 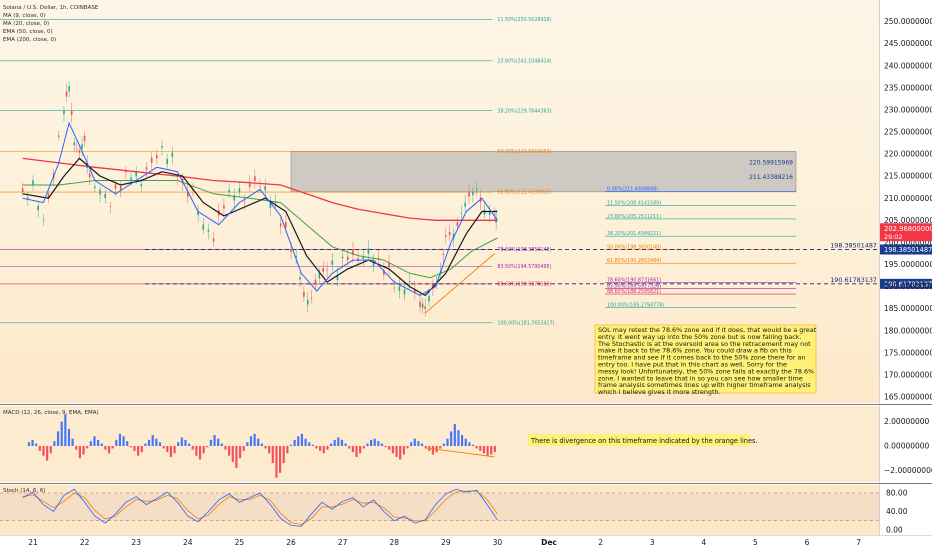 What do you see at coordinates (460, 452) in the screenshot?
I see `divergence-trendline-macd` at bounding box center [460, 452].